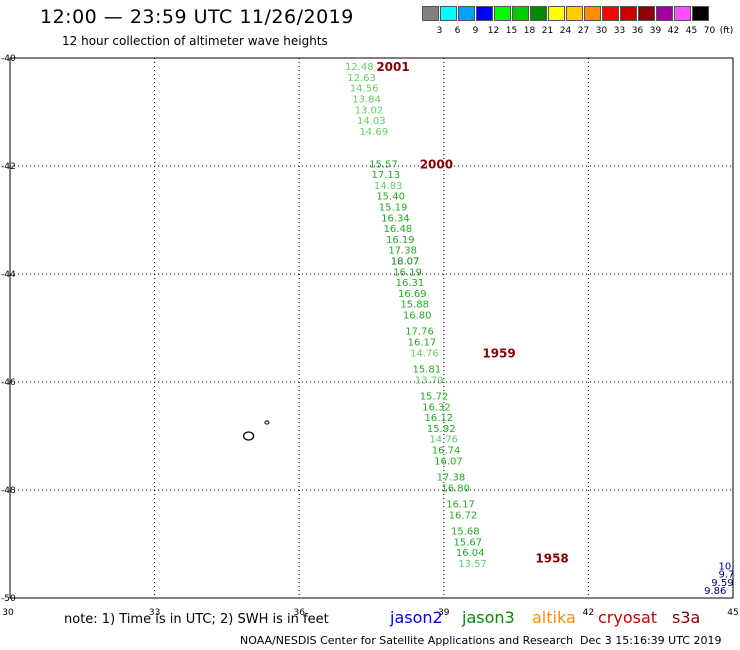  Describe the element at coordinates (583, 31) in the screenshot. I see `legend-label: 27` at that location.